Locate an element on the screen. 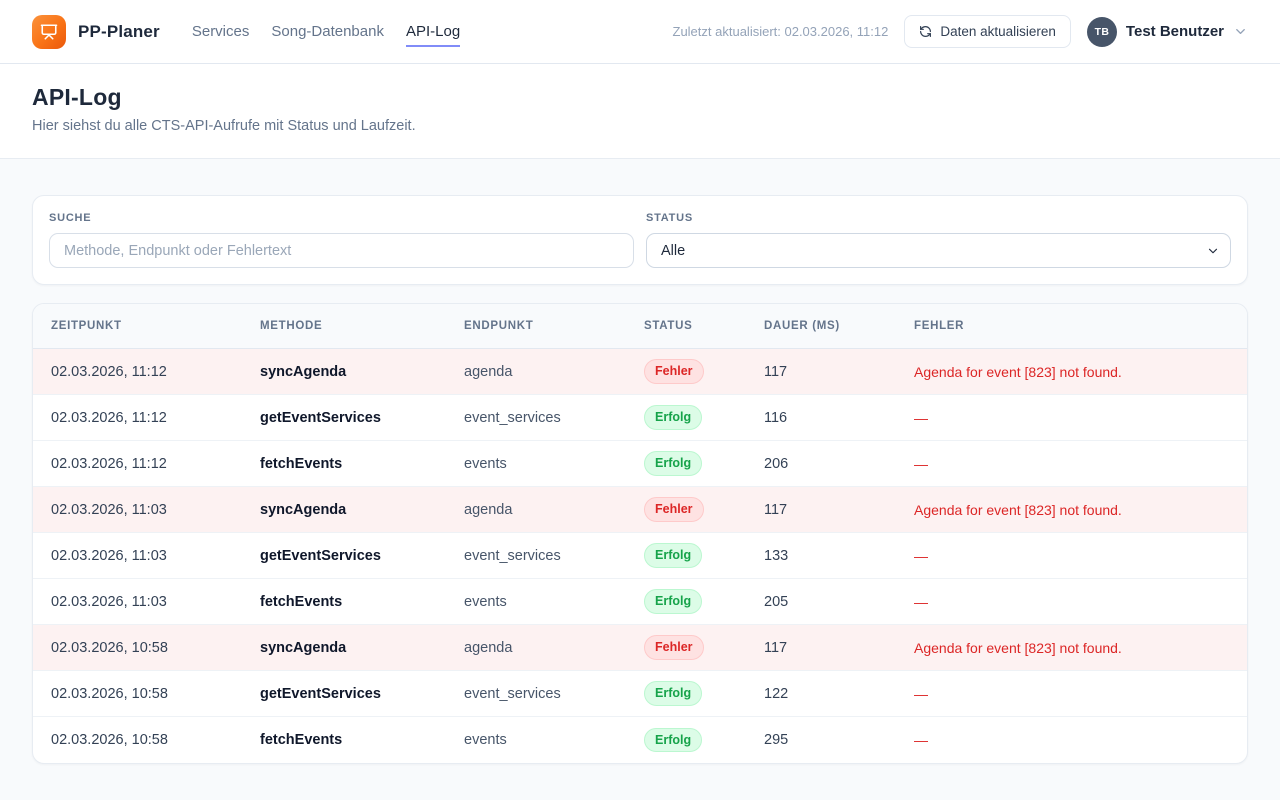  brand-title: PP-Planer is located at coordinates (119, 31).